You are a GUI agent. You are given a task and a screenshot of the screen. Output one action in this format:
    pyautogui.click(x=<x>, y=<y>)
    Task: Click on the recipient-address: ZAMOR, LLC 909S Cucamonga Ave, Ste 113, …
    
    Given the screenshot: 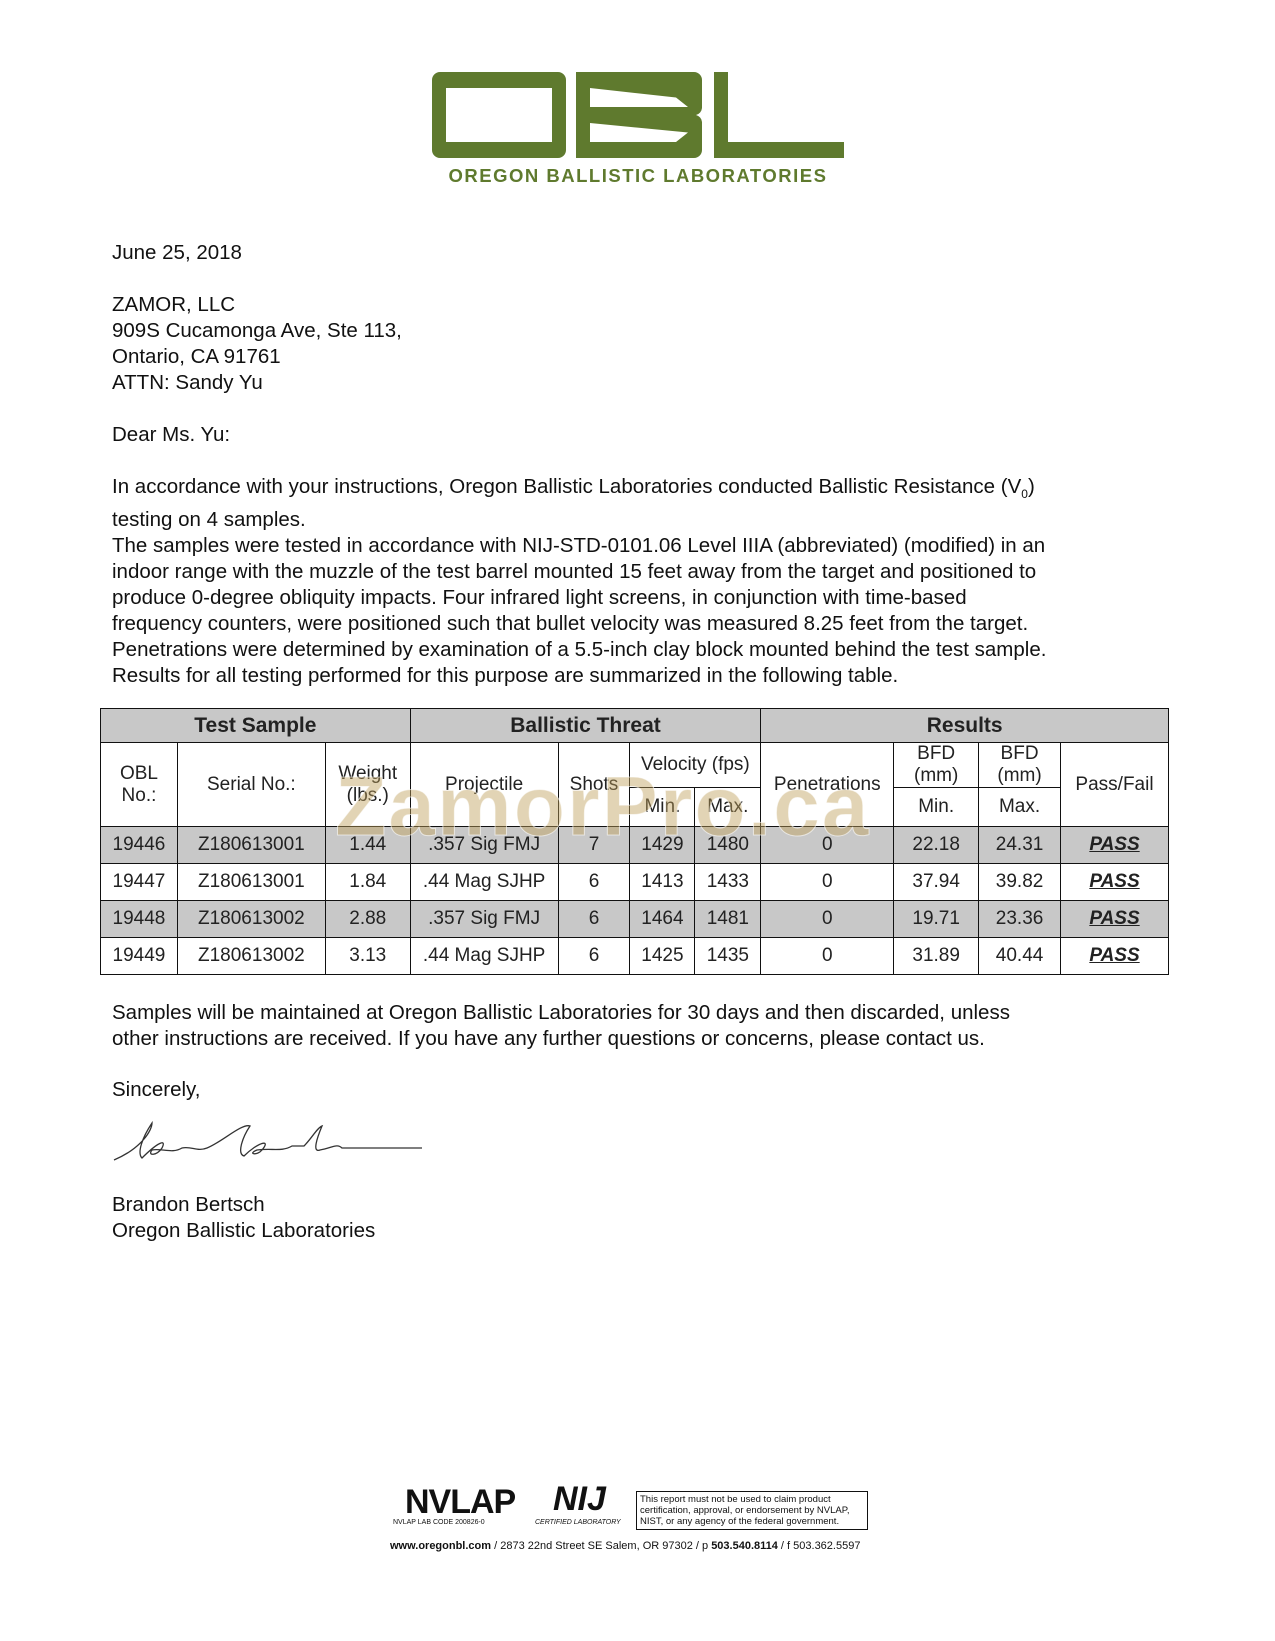 What is the action you would take?
    pyautogui.click(x=257, y=344)
    